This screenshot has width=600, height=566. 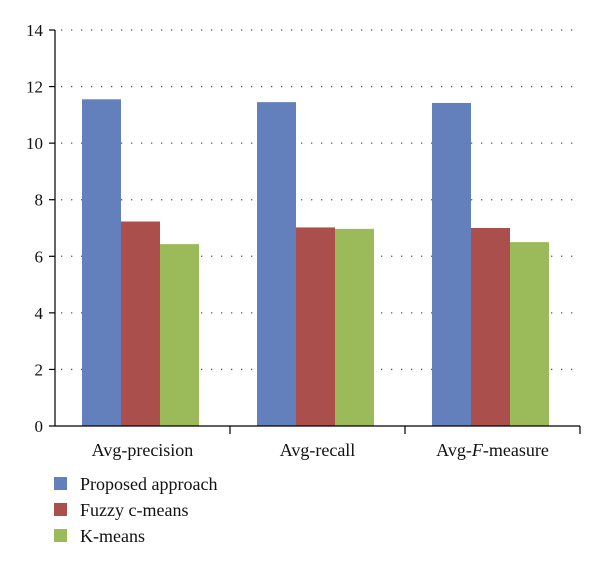 I want to click on x-tick-label: Avg-precision, so click(x=143, y=450).